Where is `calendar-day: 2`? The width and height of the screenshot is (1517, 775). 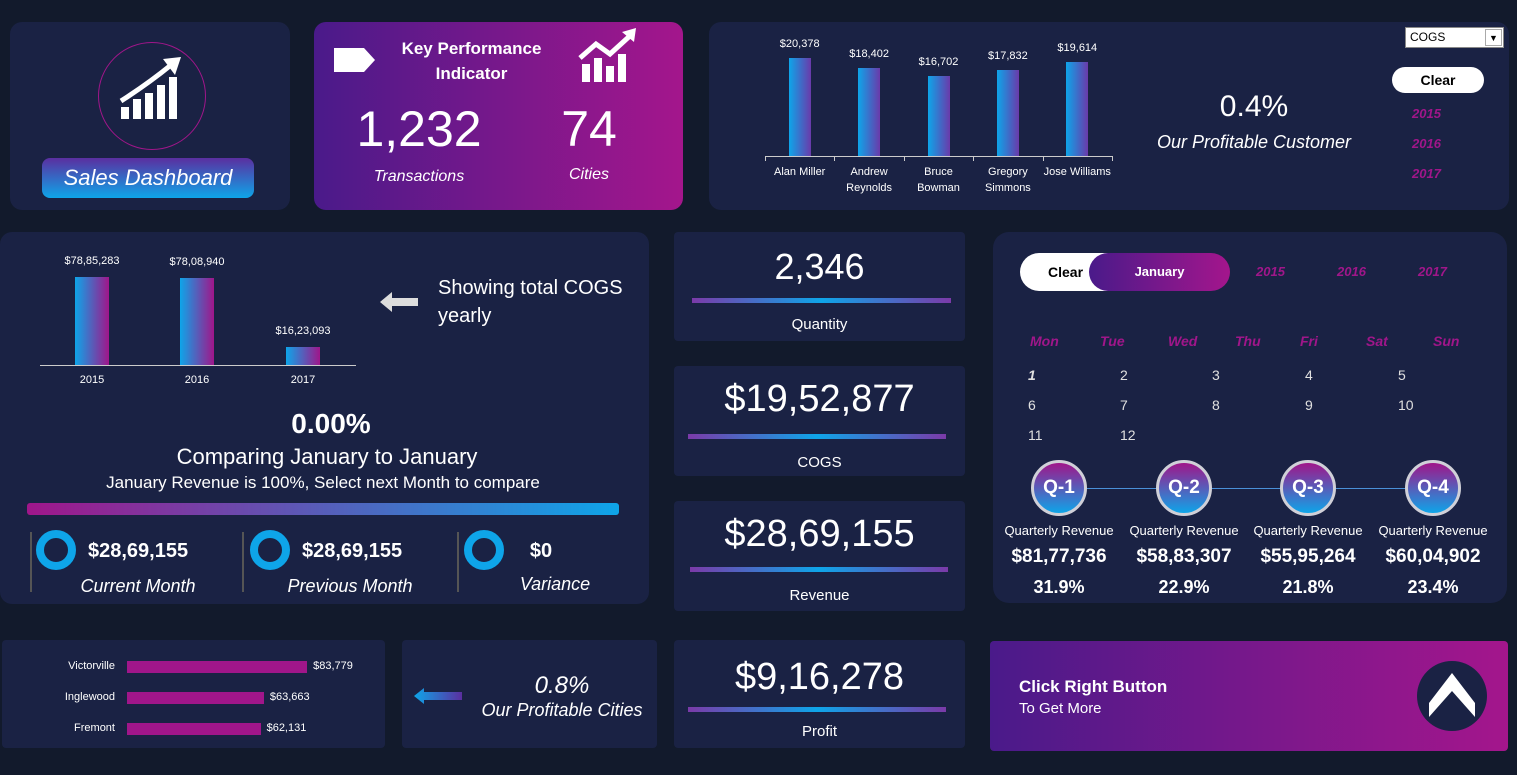
calendar-day: 2 is located at coordinates (1124, 375).